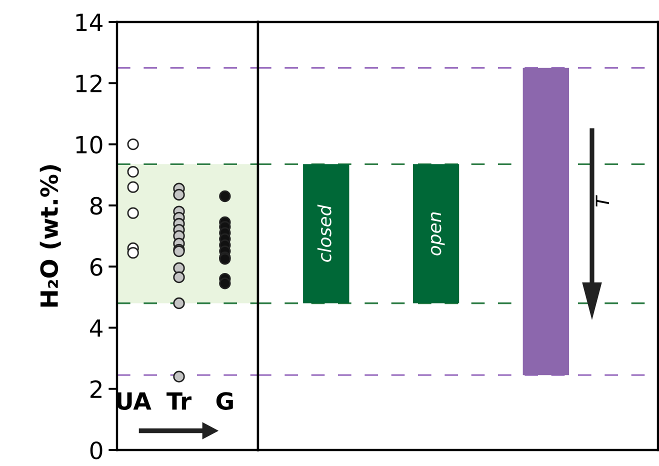 The image size is (659, 466). What do you see at coordinates (96, 267) in the screenshot?
I see `y-tick-label: 6` at bounding box center [96, 267].